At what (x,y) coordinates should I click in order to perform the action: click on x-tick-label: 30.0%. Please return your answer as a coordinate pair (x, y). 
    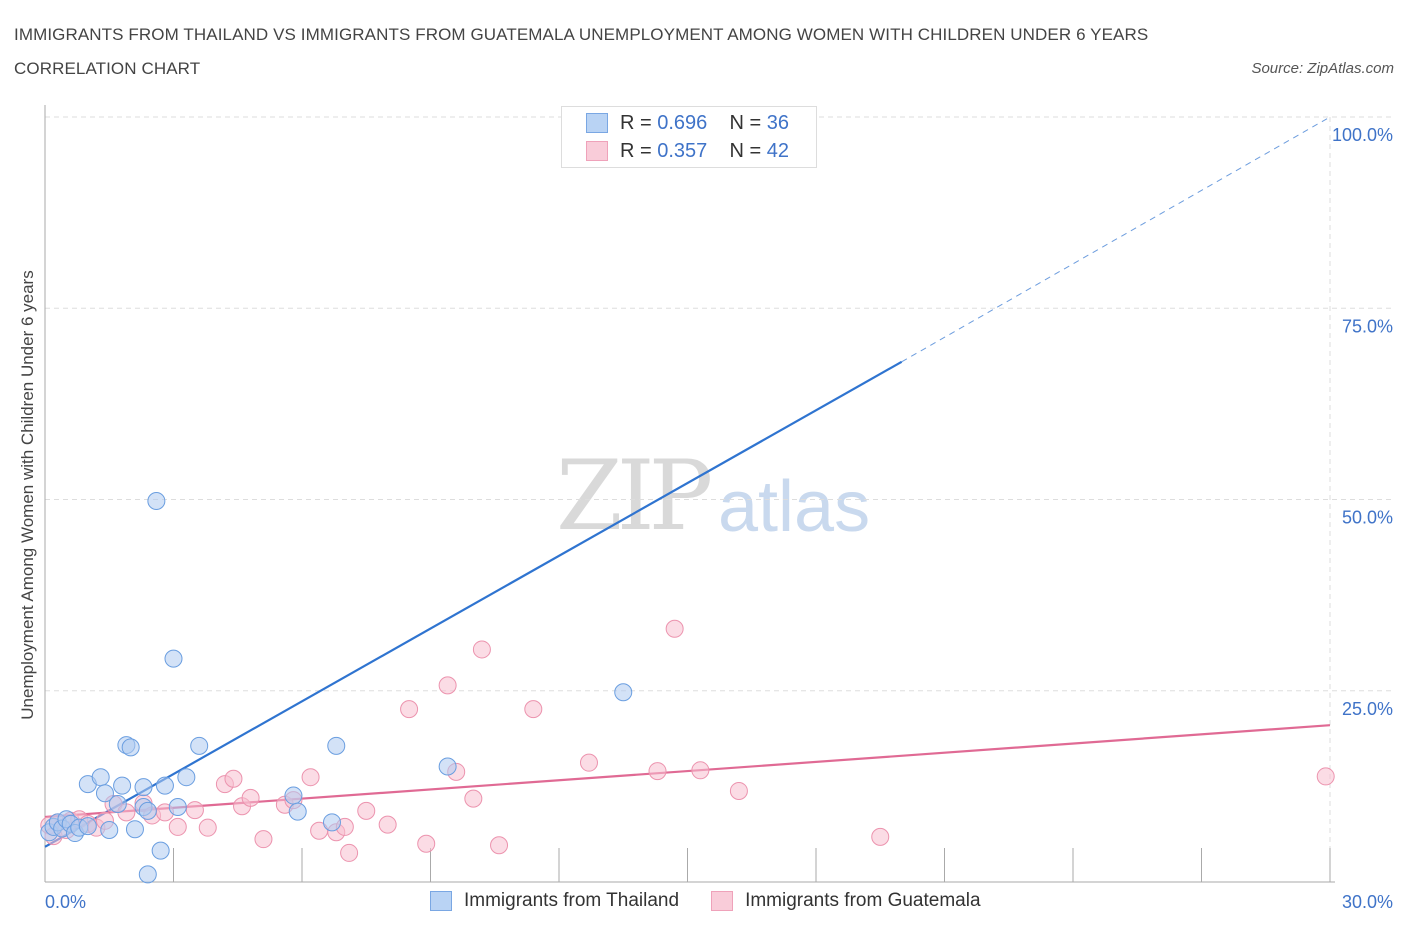
    Looking at the image, I should click on (1367, 902).